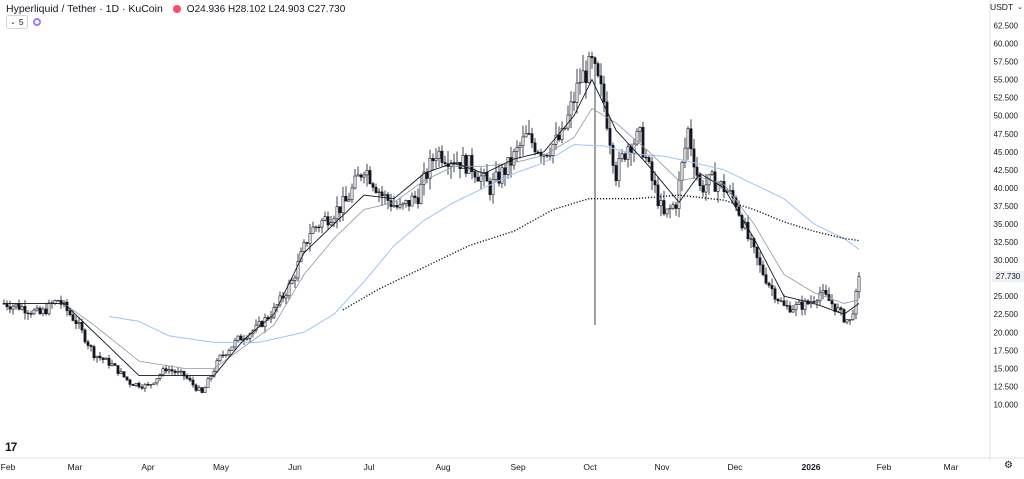 Image resolution: width=1024 pixels, height=479 pixels. Describe the element at coordinates (1006, 26) in the screenshot. I see `price-tick-label: 62.500` at that location.